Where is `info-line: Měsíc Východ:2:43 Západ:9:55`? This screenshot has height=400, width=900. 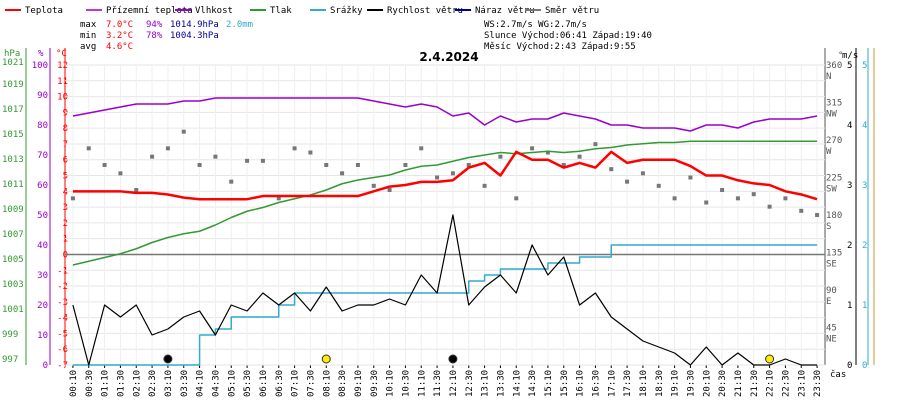
info-line: Měsíc Východ:2:43 Západ:9:55 is located at coordinates (560, 47).